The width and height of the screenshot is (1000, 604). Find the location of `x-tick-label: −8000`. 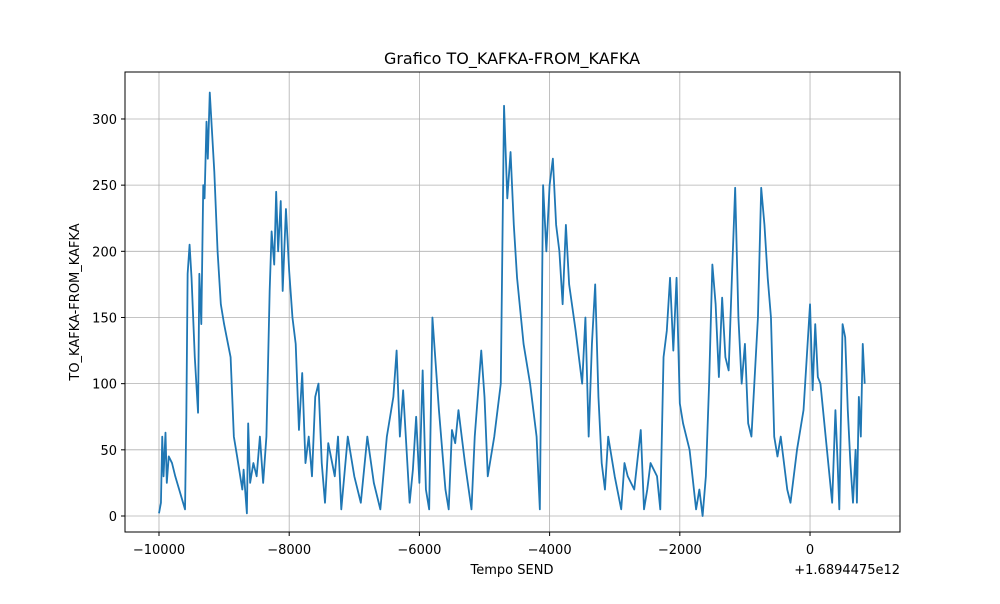

x-tick-label: −8000 is located at coordinates (289, 550).